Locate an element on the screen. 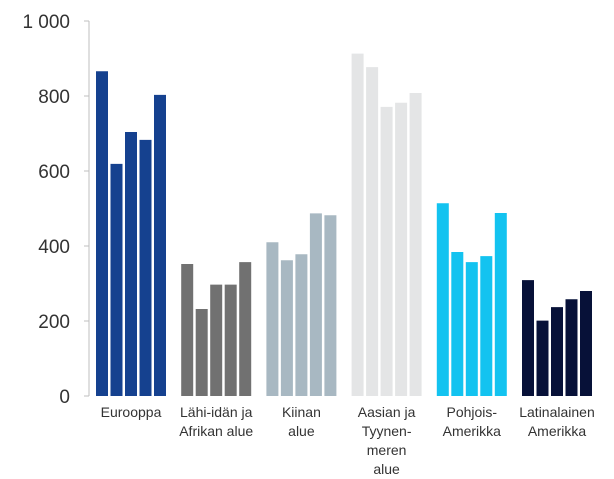  x-category-label-line: Latinalainen is located at coordinates (557, 412).